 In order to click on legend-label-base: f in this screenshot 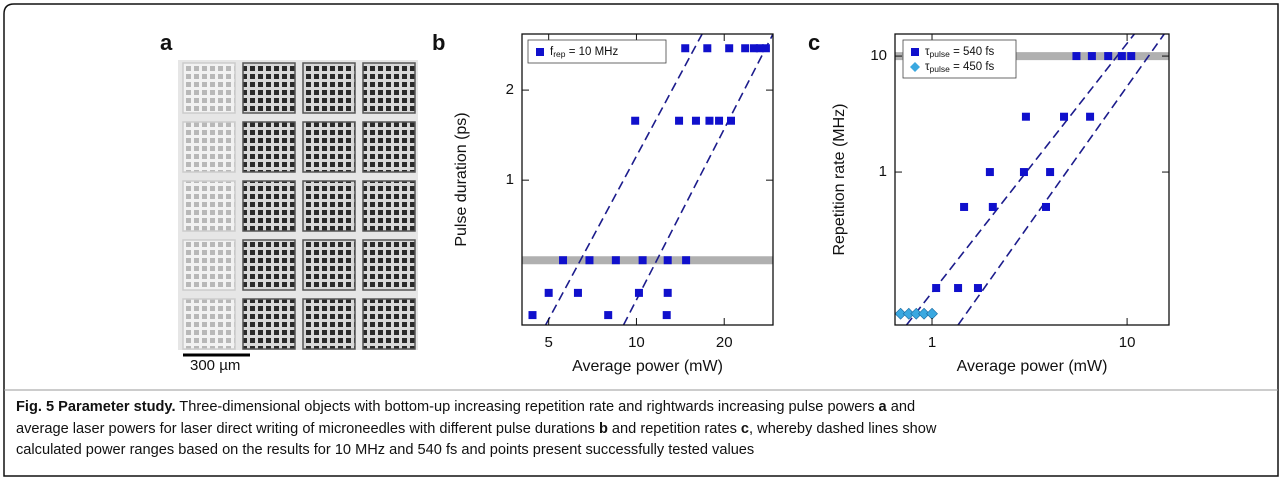, I will do `click(552, 52)`.